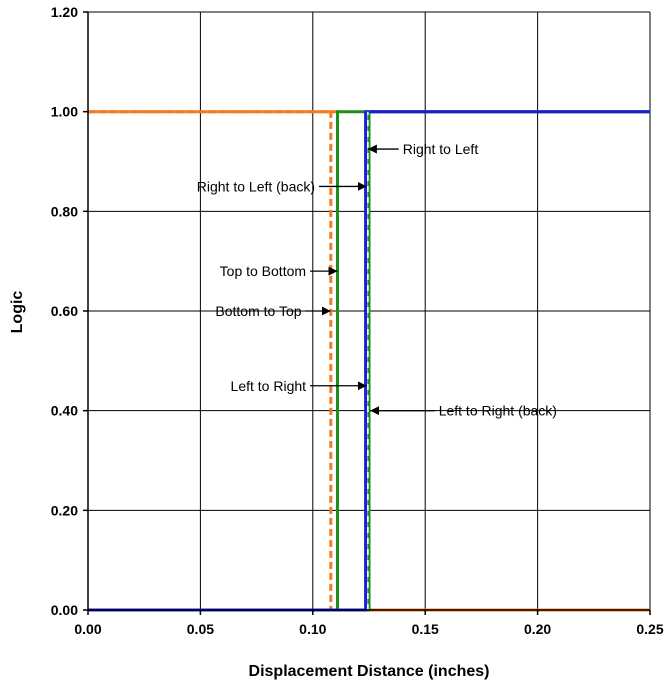  Describe the element at coordinates (200, 629) in the screenshot. I see `x-tick-label: 0.05` at that location.